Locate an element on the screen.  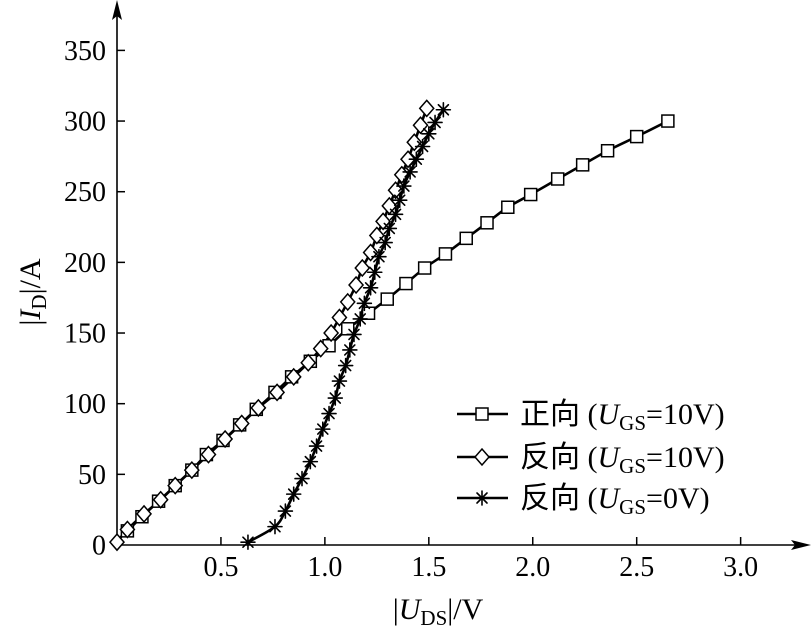
x-axis-label: |UDS|/V is located at coordinates (438, 611).